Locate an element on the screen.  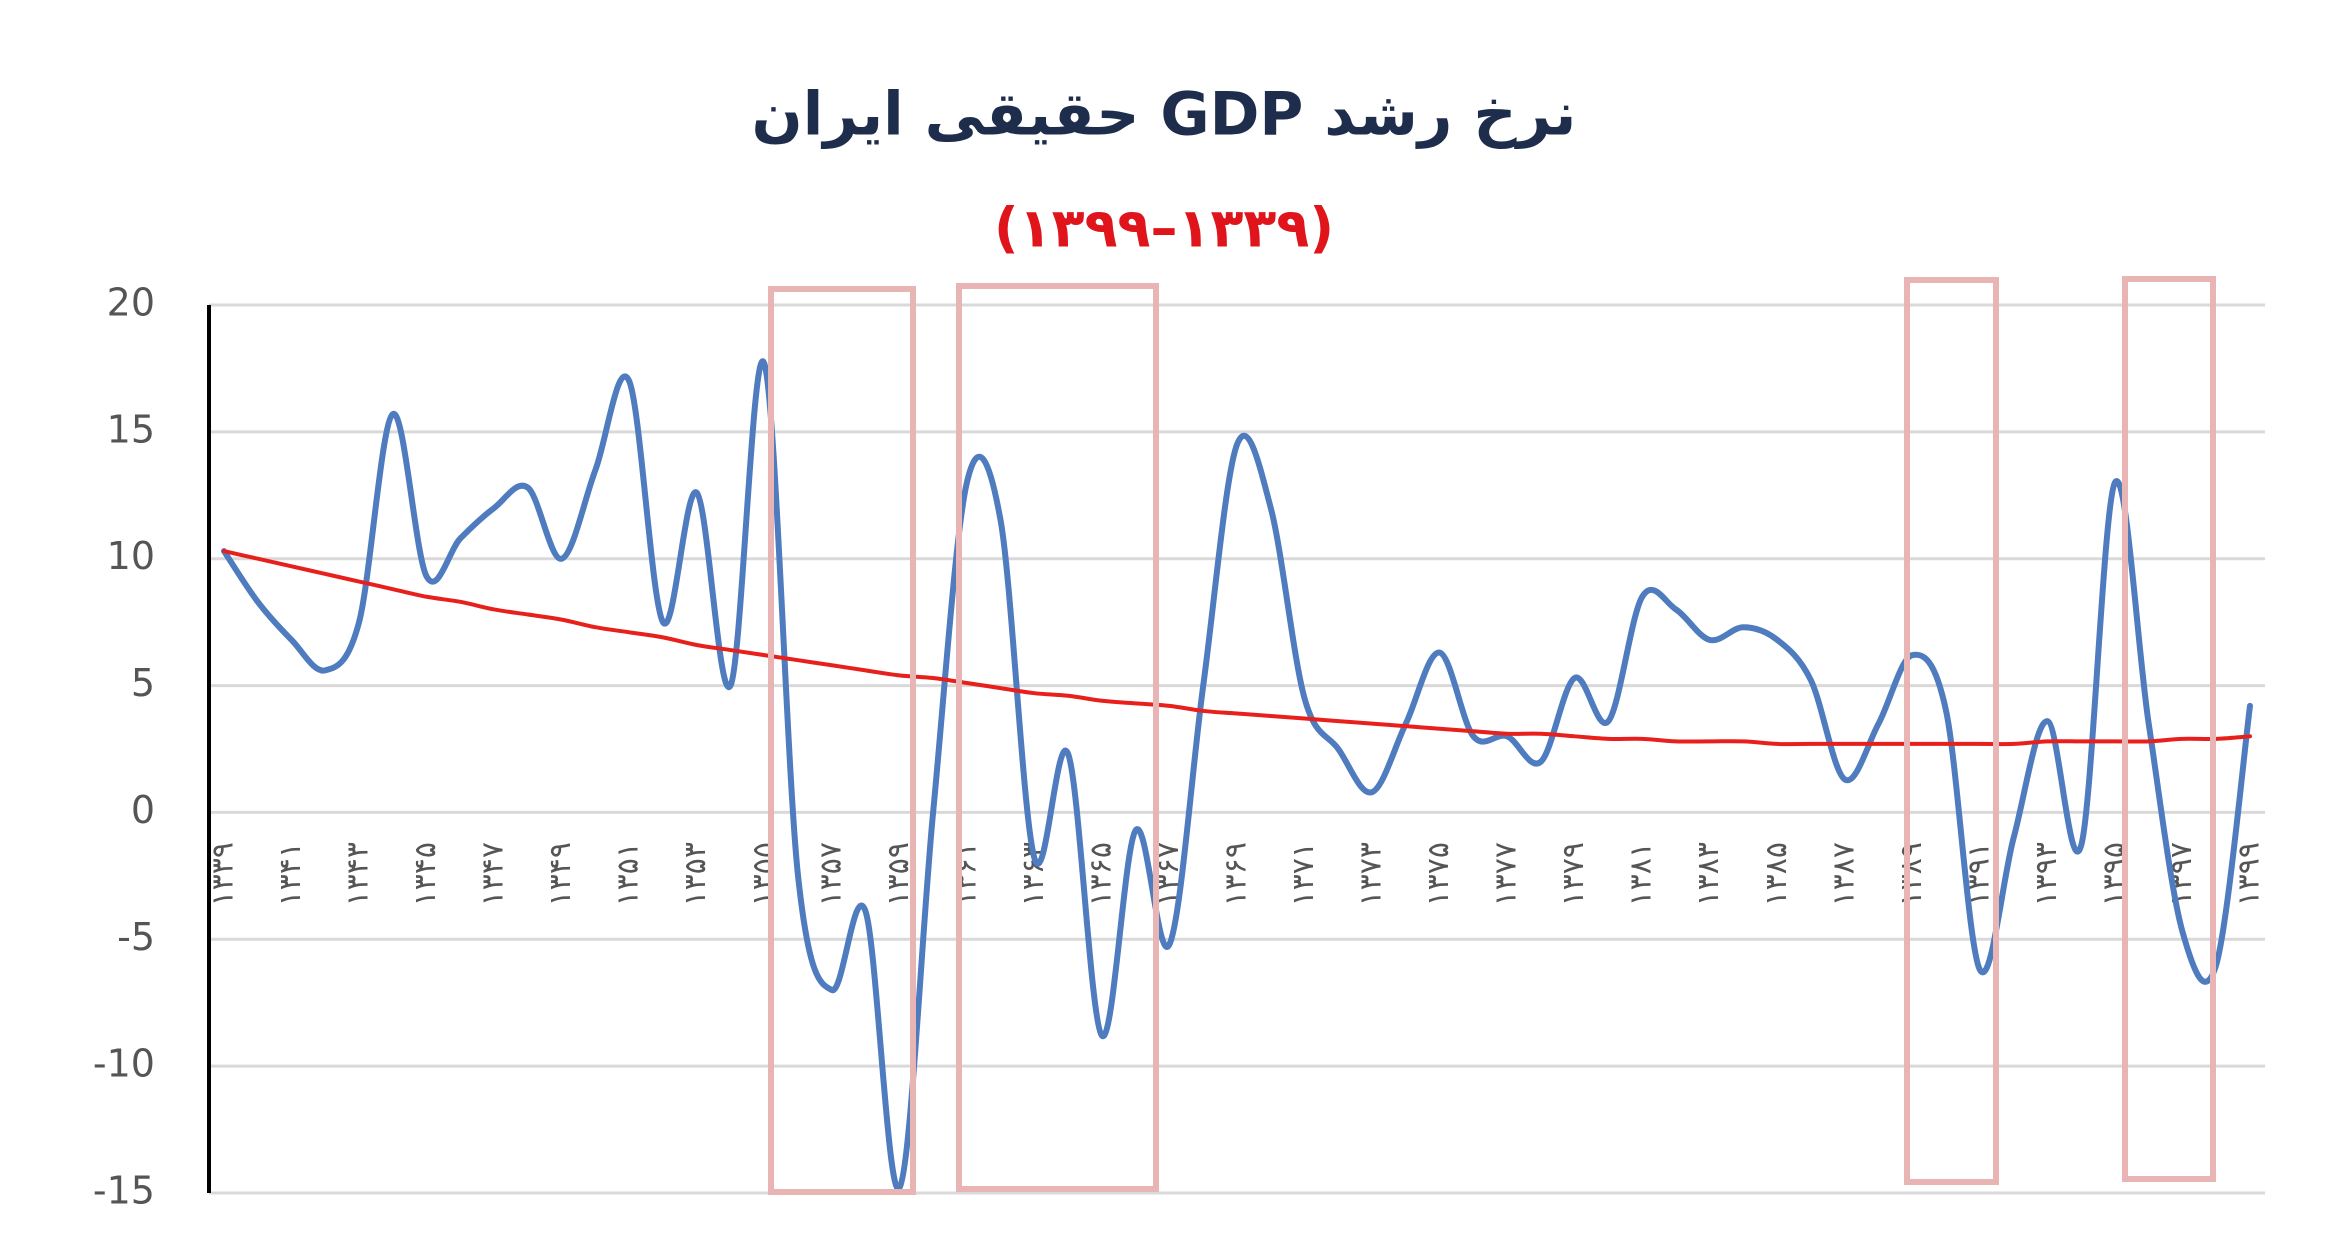
y-tick-label: -10 is located at coordinates (124, 1064).